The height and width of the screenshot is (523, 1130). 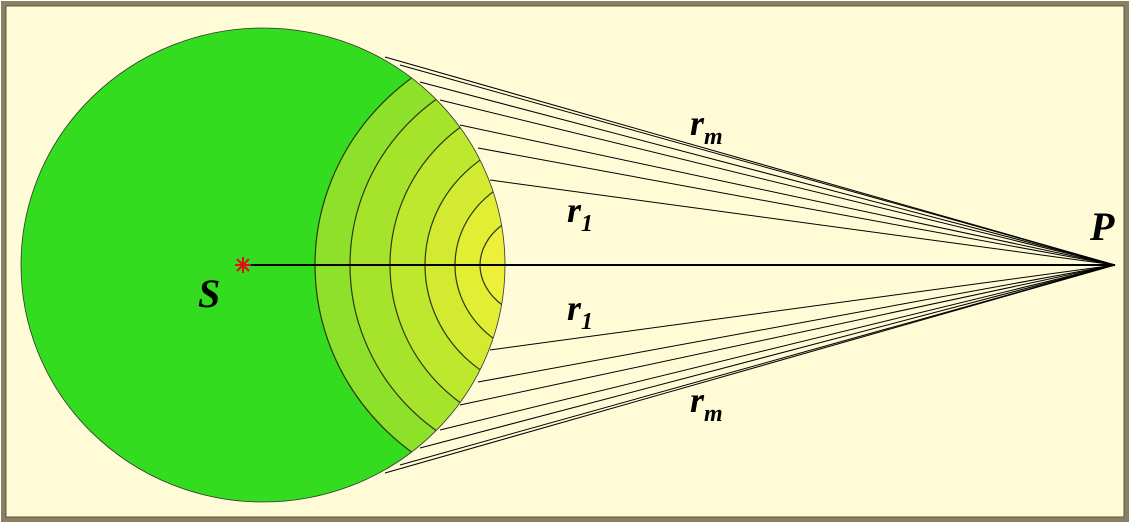 I want to click on observer-label: P, so click(x=1102, y=226).